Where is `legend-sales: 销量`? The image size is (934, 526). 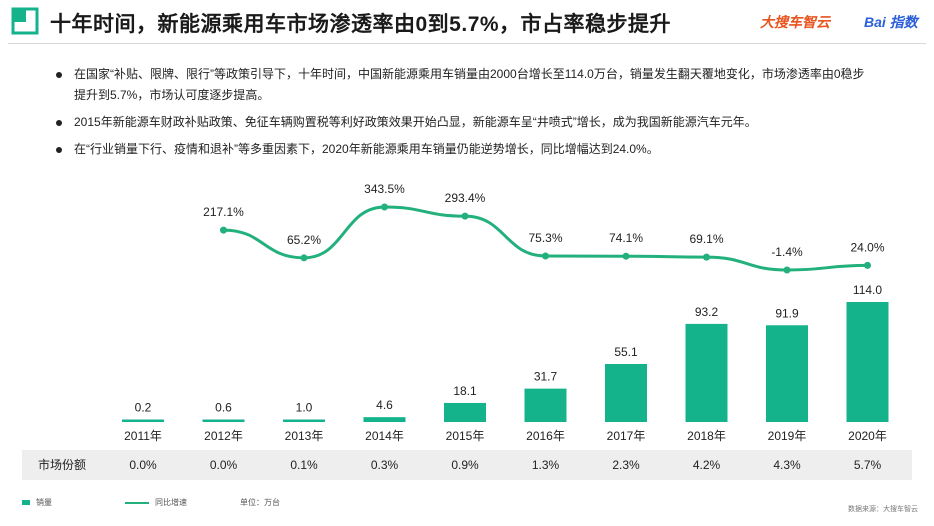 legend-sales: 销量 is located at coordinates (37, 502).